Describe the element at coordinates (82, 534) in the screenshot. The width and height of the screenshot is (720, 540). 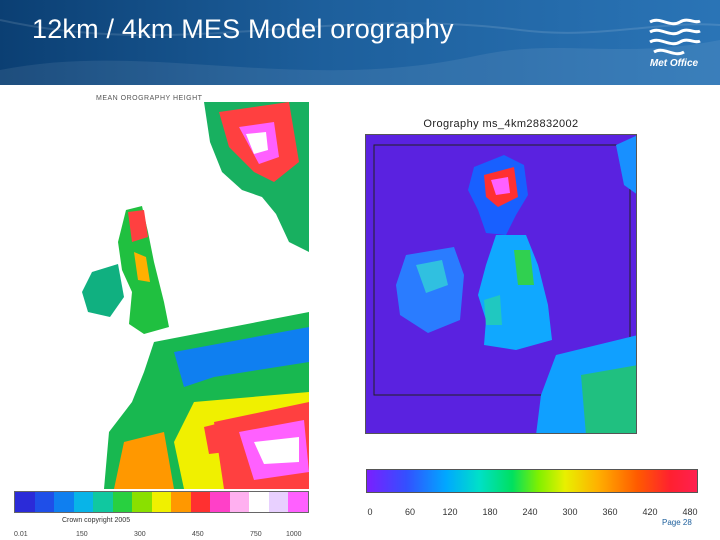
I see `left-scale-label: 150` at that location.